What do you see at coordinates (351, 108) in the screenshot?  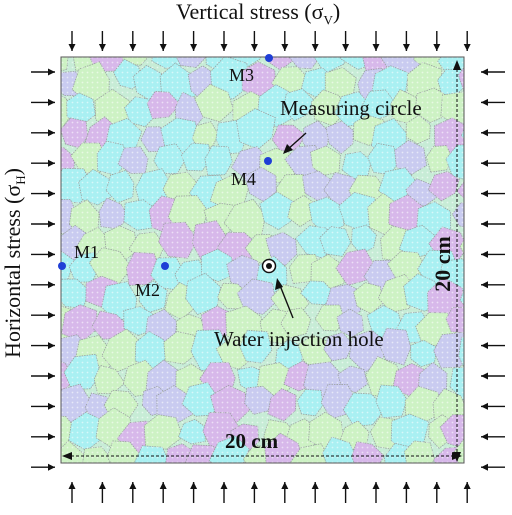 I see `measuring-circle-label: Measuring circle` at bounding box center [351, 108].